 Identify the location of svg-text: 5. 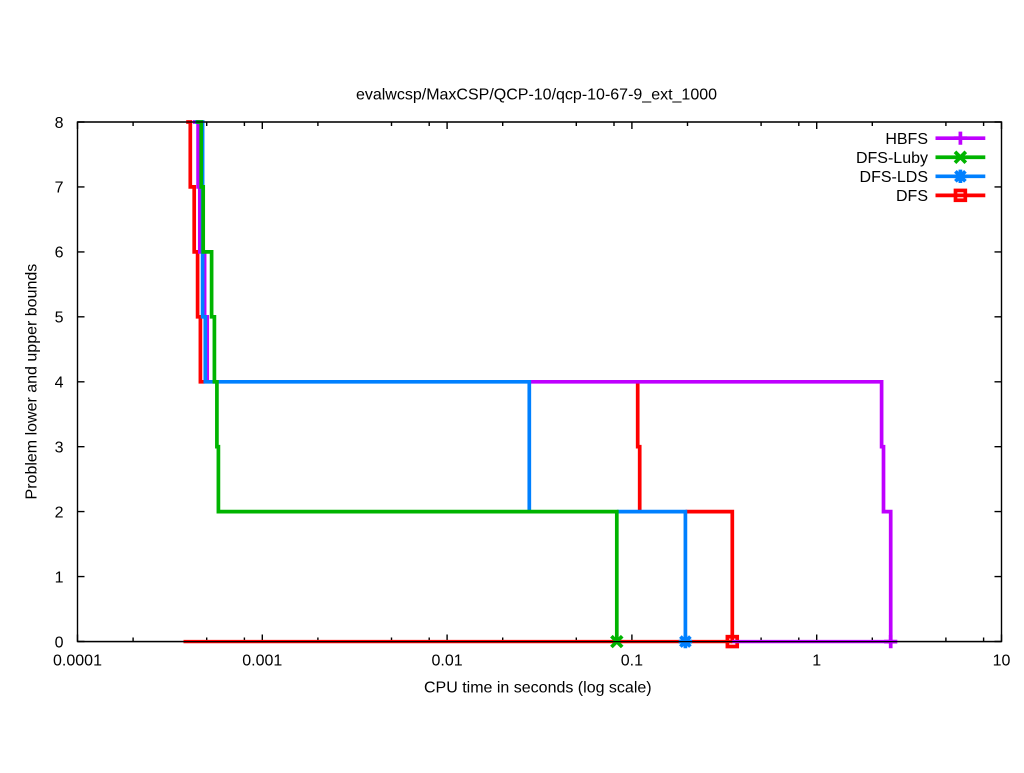
(59, 318).